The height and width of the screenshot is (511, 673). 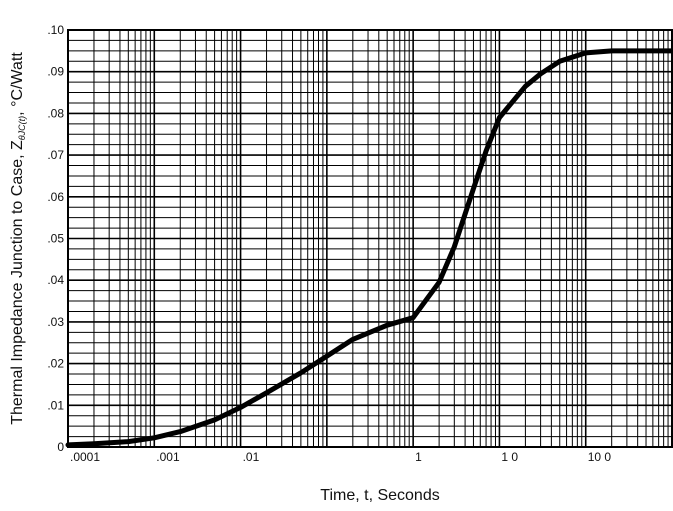 What do you see at coordinates (168, 457) in the screenshot?
I see `x-tick-label: .001` at bounding box center [168, 457].